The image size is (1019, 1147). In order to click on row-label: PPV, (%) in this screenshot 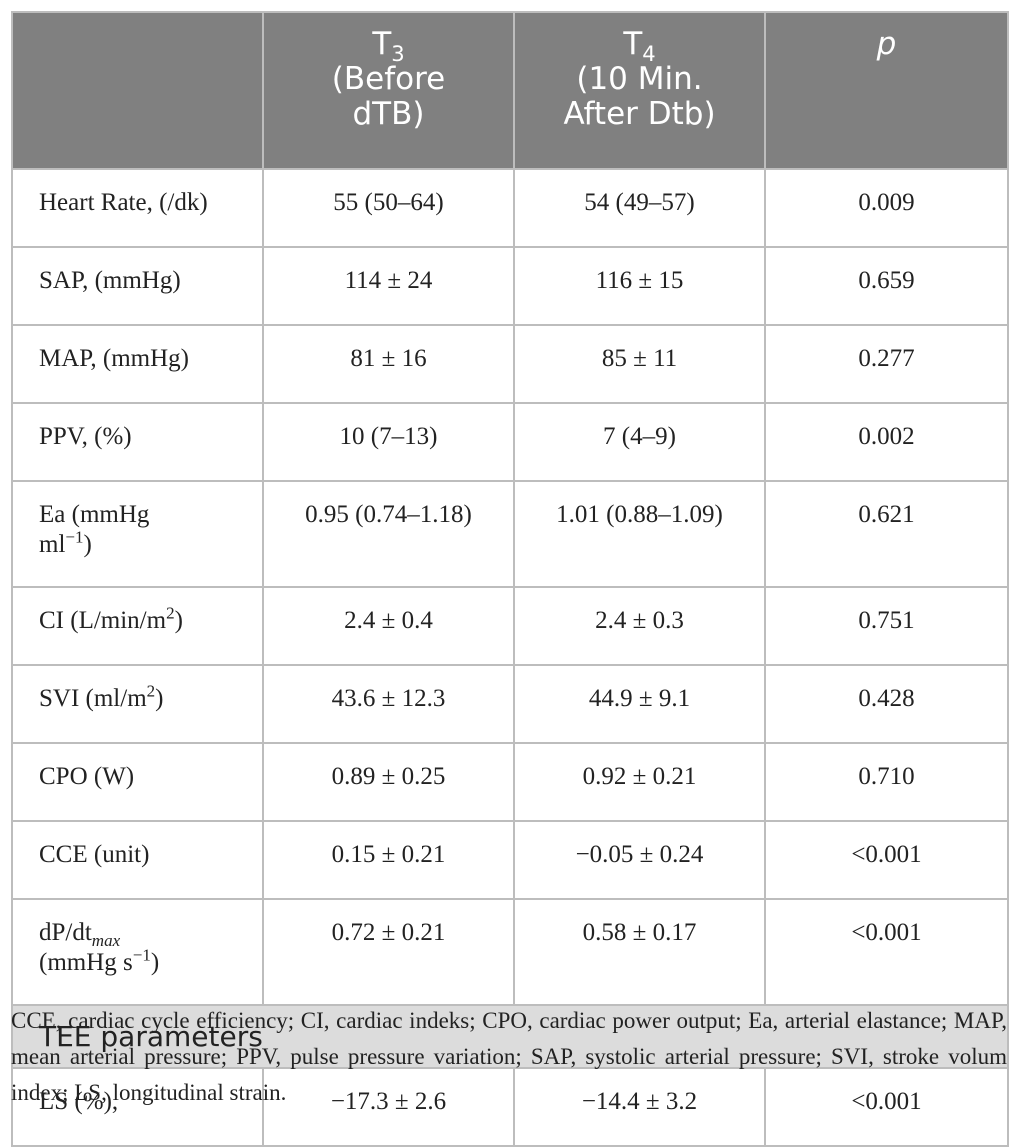, I will do `click(137, 442)`.